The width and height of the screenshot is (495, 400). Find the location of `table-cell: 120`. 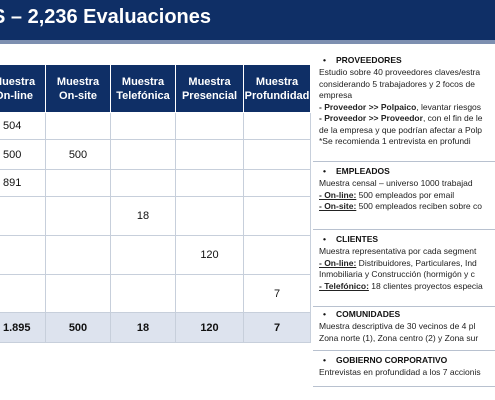

table-cell: 120 is located at coordinates (209, 255).